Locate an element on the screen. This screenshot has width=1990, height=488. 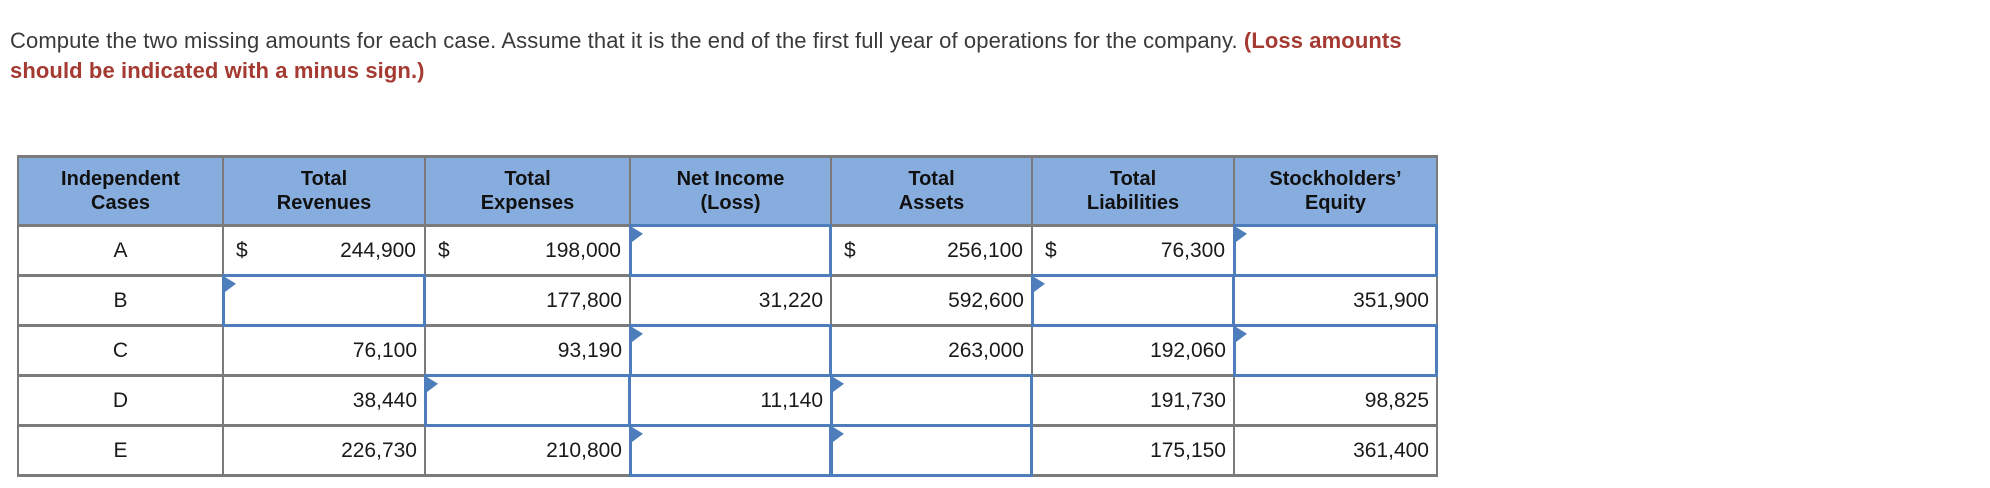
amount-value: 256,100 is located at coordinates (985, 250).